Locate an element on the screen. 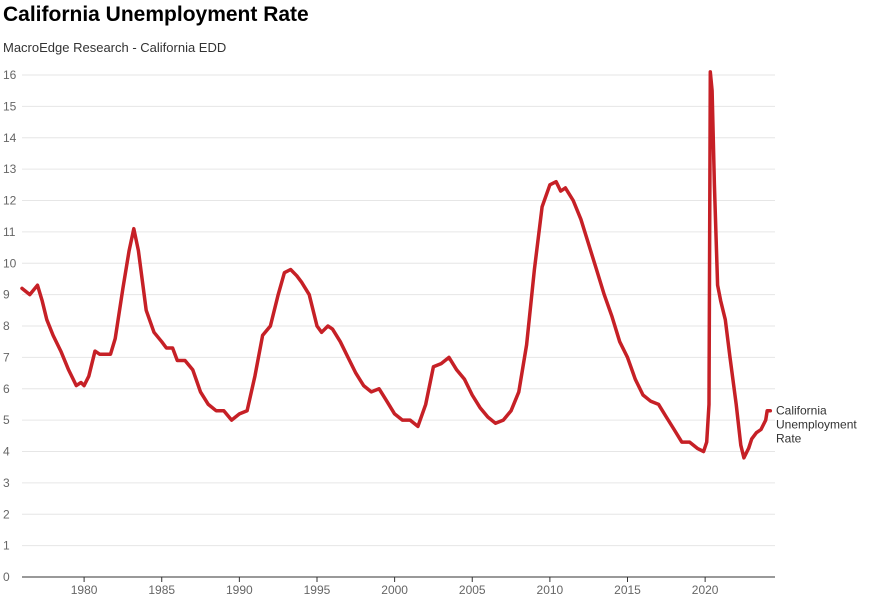 This screenshot has height=600, width=873. y-tick-label: 4 is located at coordinates (6, 452).